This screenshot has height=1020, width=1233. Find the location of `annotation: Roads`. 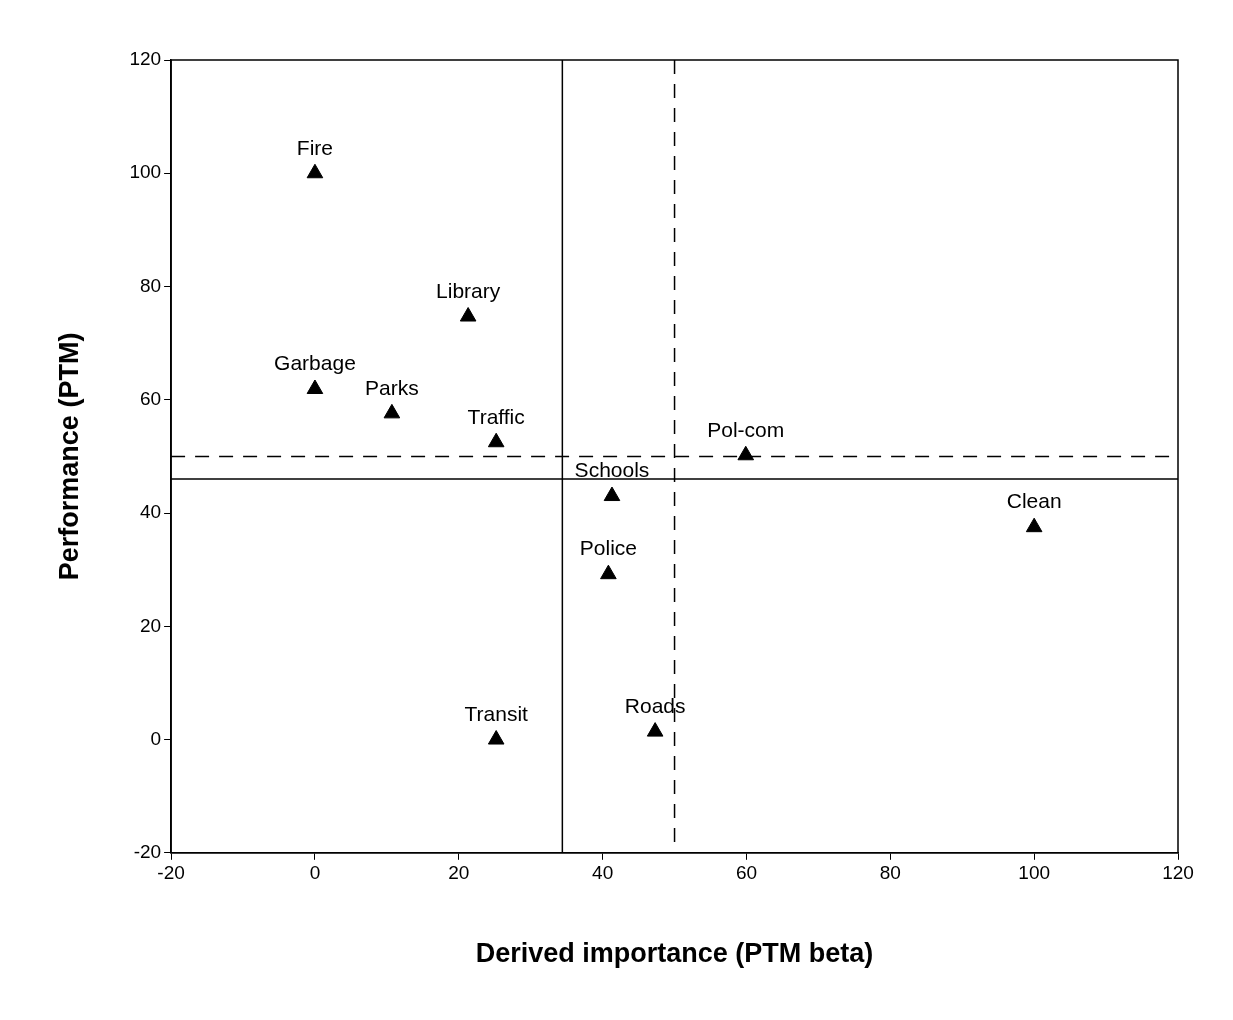

annotation: Roads is located at coordinates (655, 705).